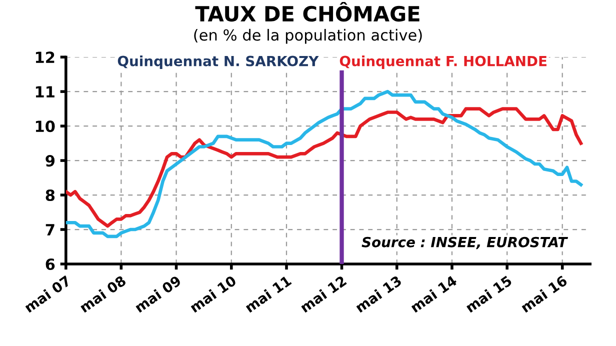 The image size is (616, 346). Describe the element at coordinates (45, 92) in the screenshot. I see `y-tick-label: 11` at that location.